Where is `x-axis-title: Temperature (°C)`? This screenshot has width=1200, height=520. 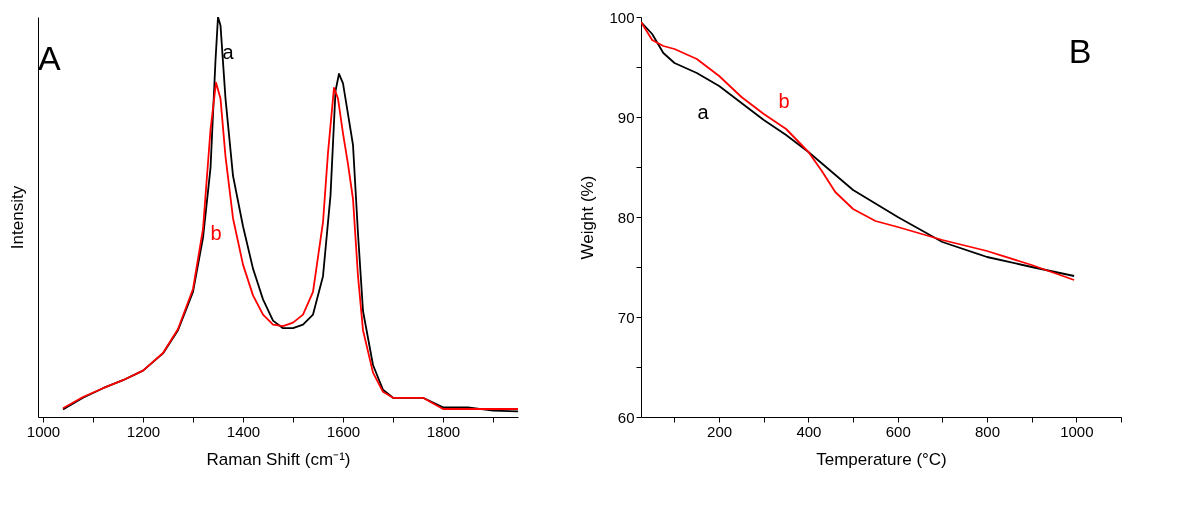
x-axis-title: Temperature (°C) is located at coordinates (881, 459).